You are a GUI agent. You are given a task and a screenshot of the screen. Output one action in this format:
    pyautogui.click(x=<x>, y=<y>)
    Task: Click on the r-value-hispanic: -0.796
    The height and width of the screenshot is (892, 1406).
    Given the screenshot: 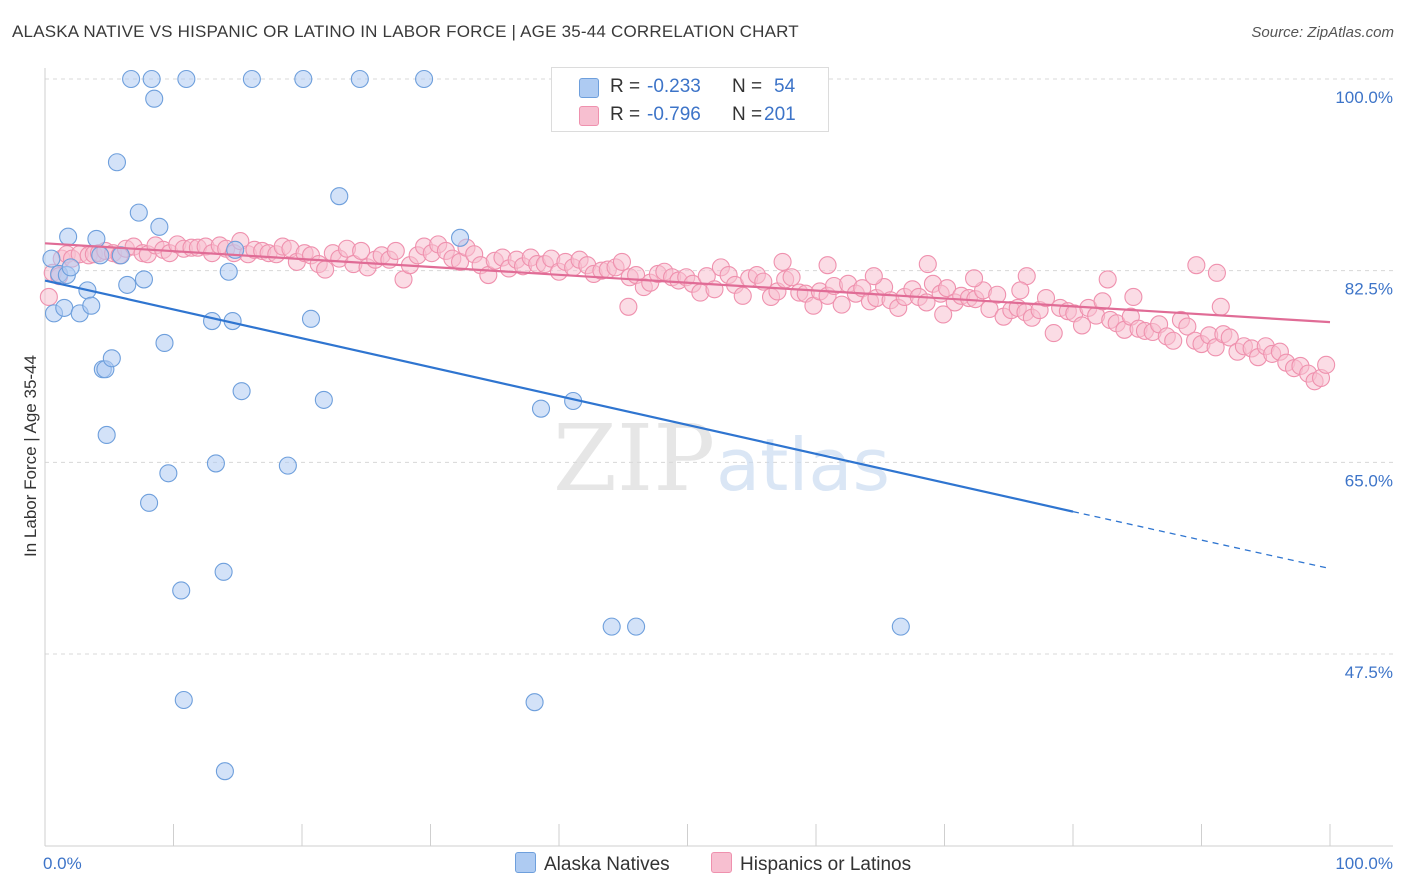 What is the action you would take?
    pyautogui.click(x=674, y=114)
    